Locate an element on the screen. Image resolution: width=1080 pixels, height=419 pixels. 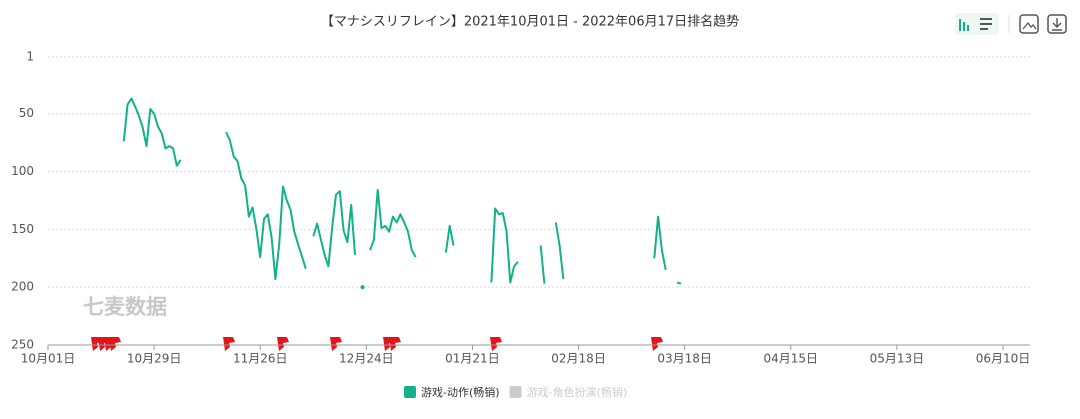
x-tick-label: 06月10日 is located at coordinates (1003, 359).